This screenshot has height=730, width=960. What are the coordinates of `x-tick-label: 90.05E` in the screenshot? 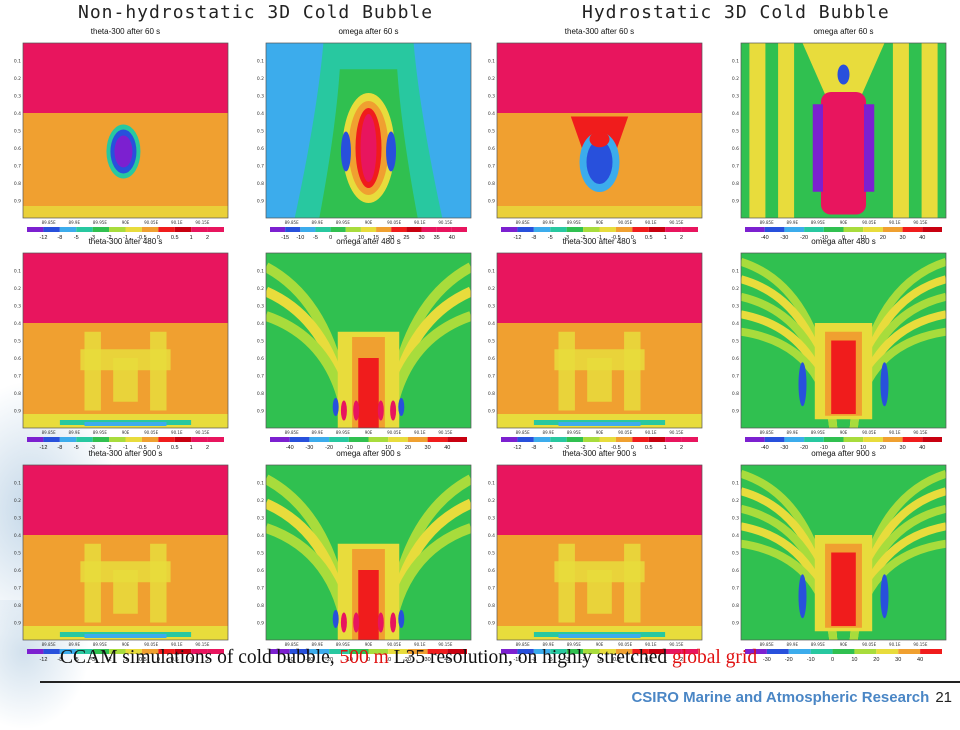 It's located at (625, 644).